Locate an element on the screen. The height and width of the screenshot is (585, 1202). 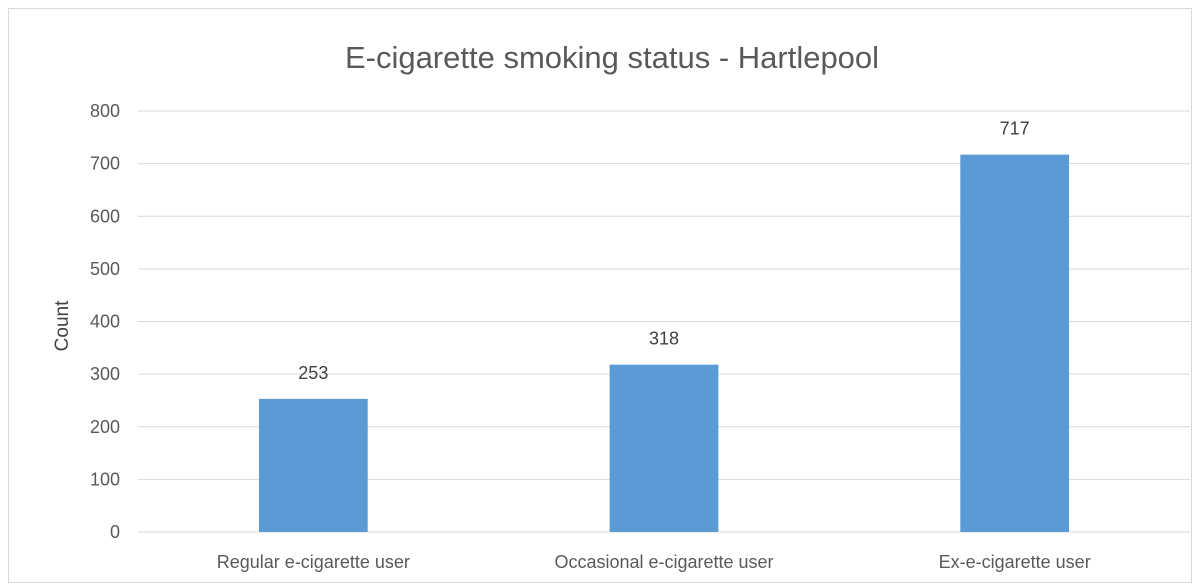
y-axis-ticks: 0 100 200 300 400 500 600 700 800 is located at coordinates (105, 321).